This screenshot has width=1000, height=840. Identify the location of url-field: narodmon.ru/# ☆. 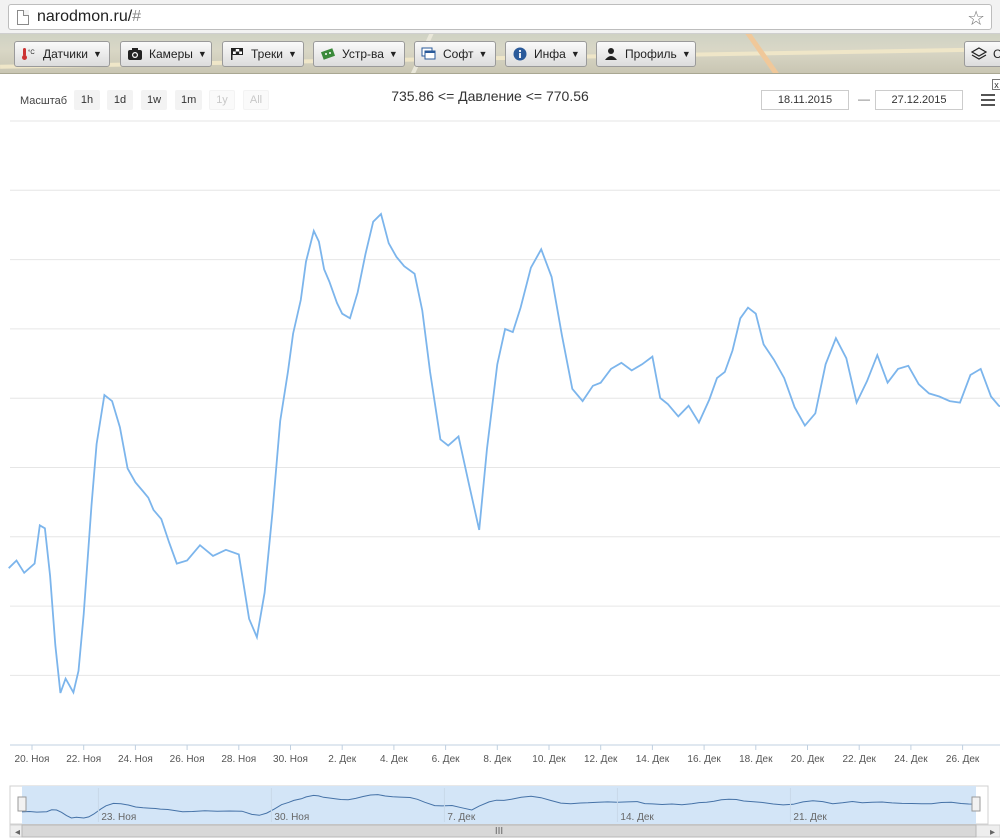
(500, 17).